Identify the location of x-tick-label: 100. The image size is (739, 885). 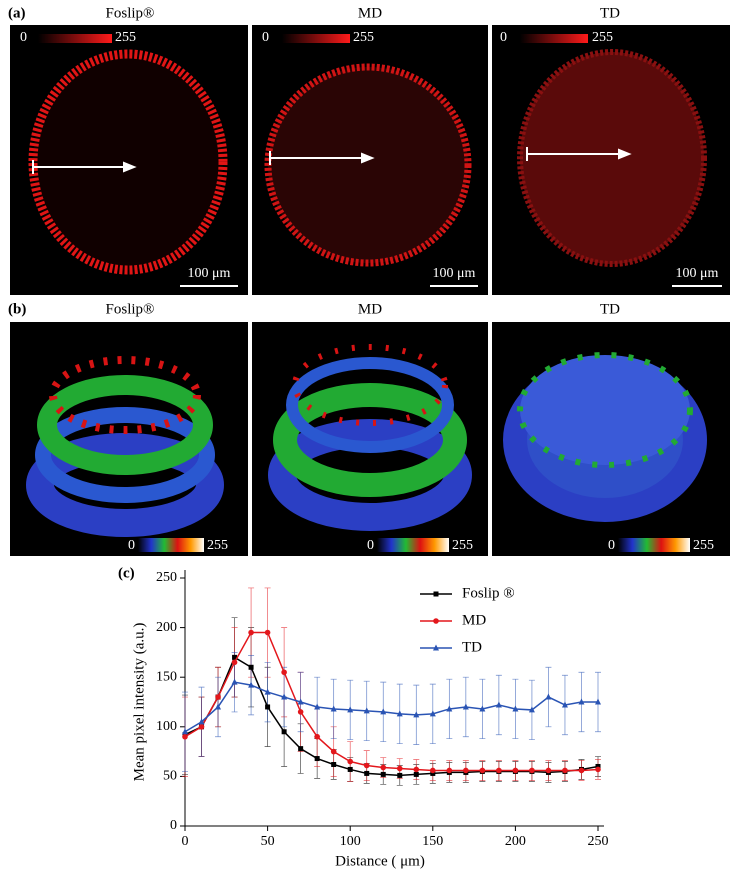
(350, 841).